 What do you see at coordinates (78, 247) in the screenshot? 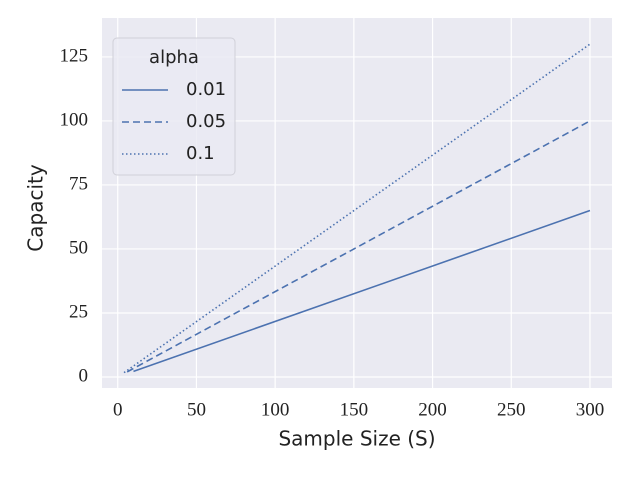
I see `y-tick-label: 50` at bounding box center [78, 247].